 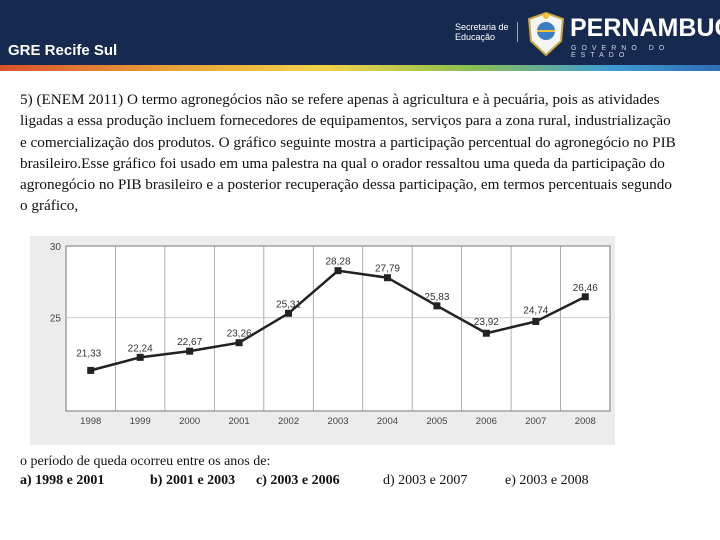 What do you see at coordinates (63, 50) in the screenshot?
I see `header-title: GRE Recife Sul` at bounding box center [63, 50].